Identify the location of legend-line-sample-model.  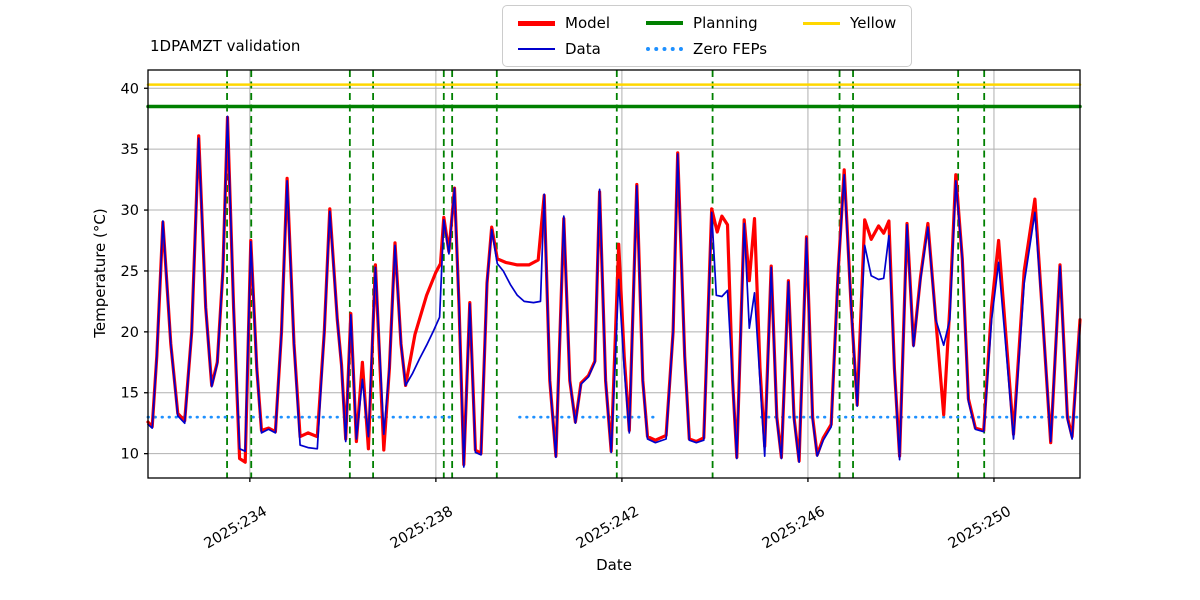
(536, 23).